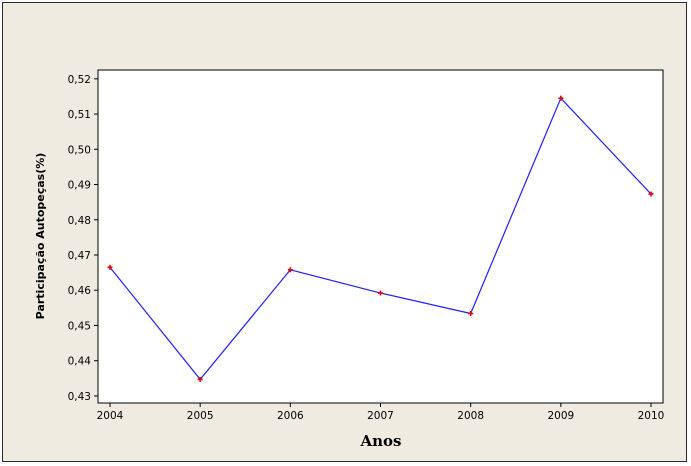 The image size is (691, 466). I want to click on x-tick-label: 2006, so click(290, 416).